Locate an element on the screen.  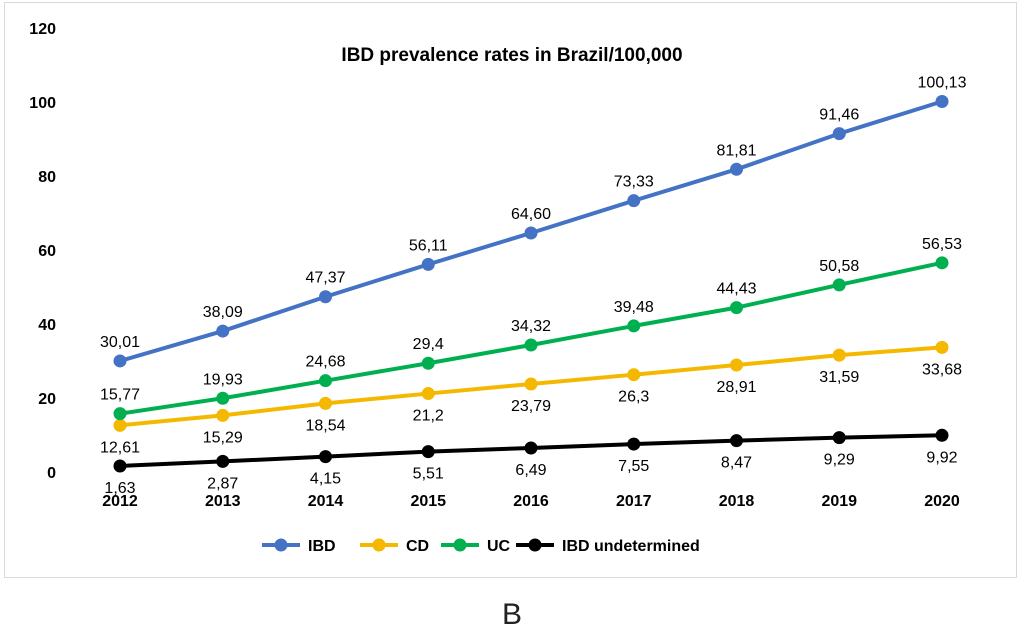
data-label: 81,81 is located at coordinates (736, 150).